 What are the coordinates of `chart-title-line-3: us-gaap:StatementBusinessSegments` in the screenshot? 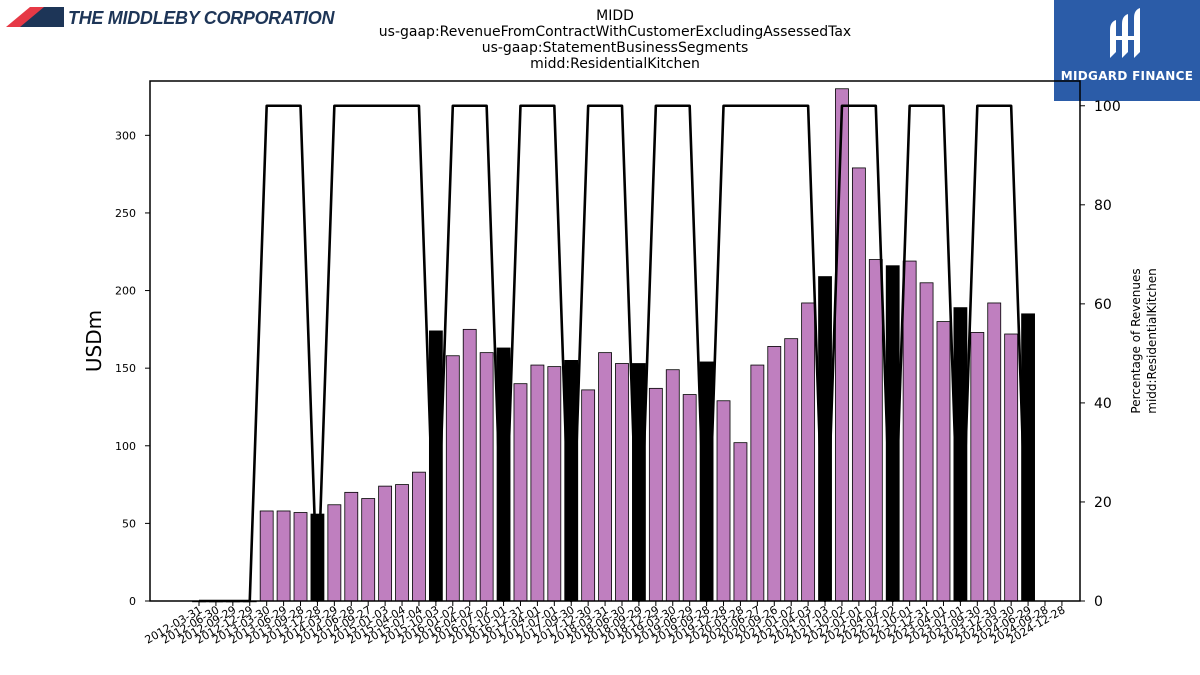 It's located at (615, 48).